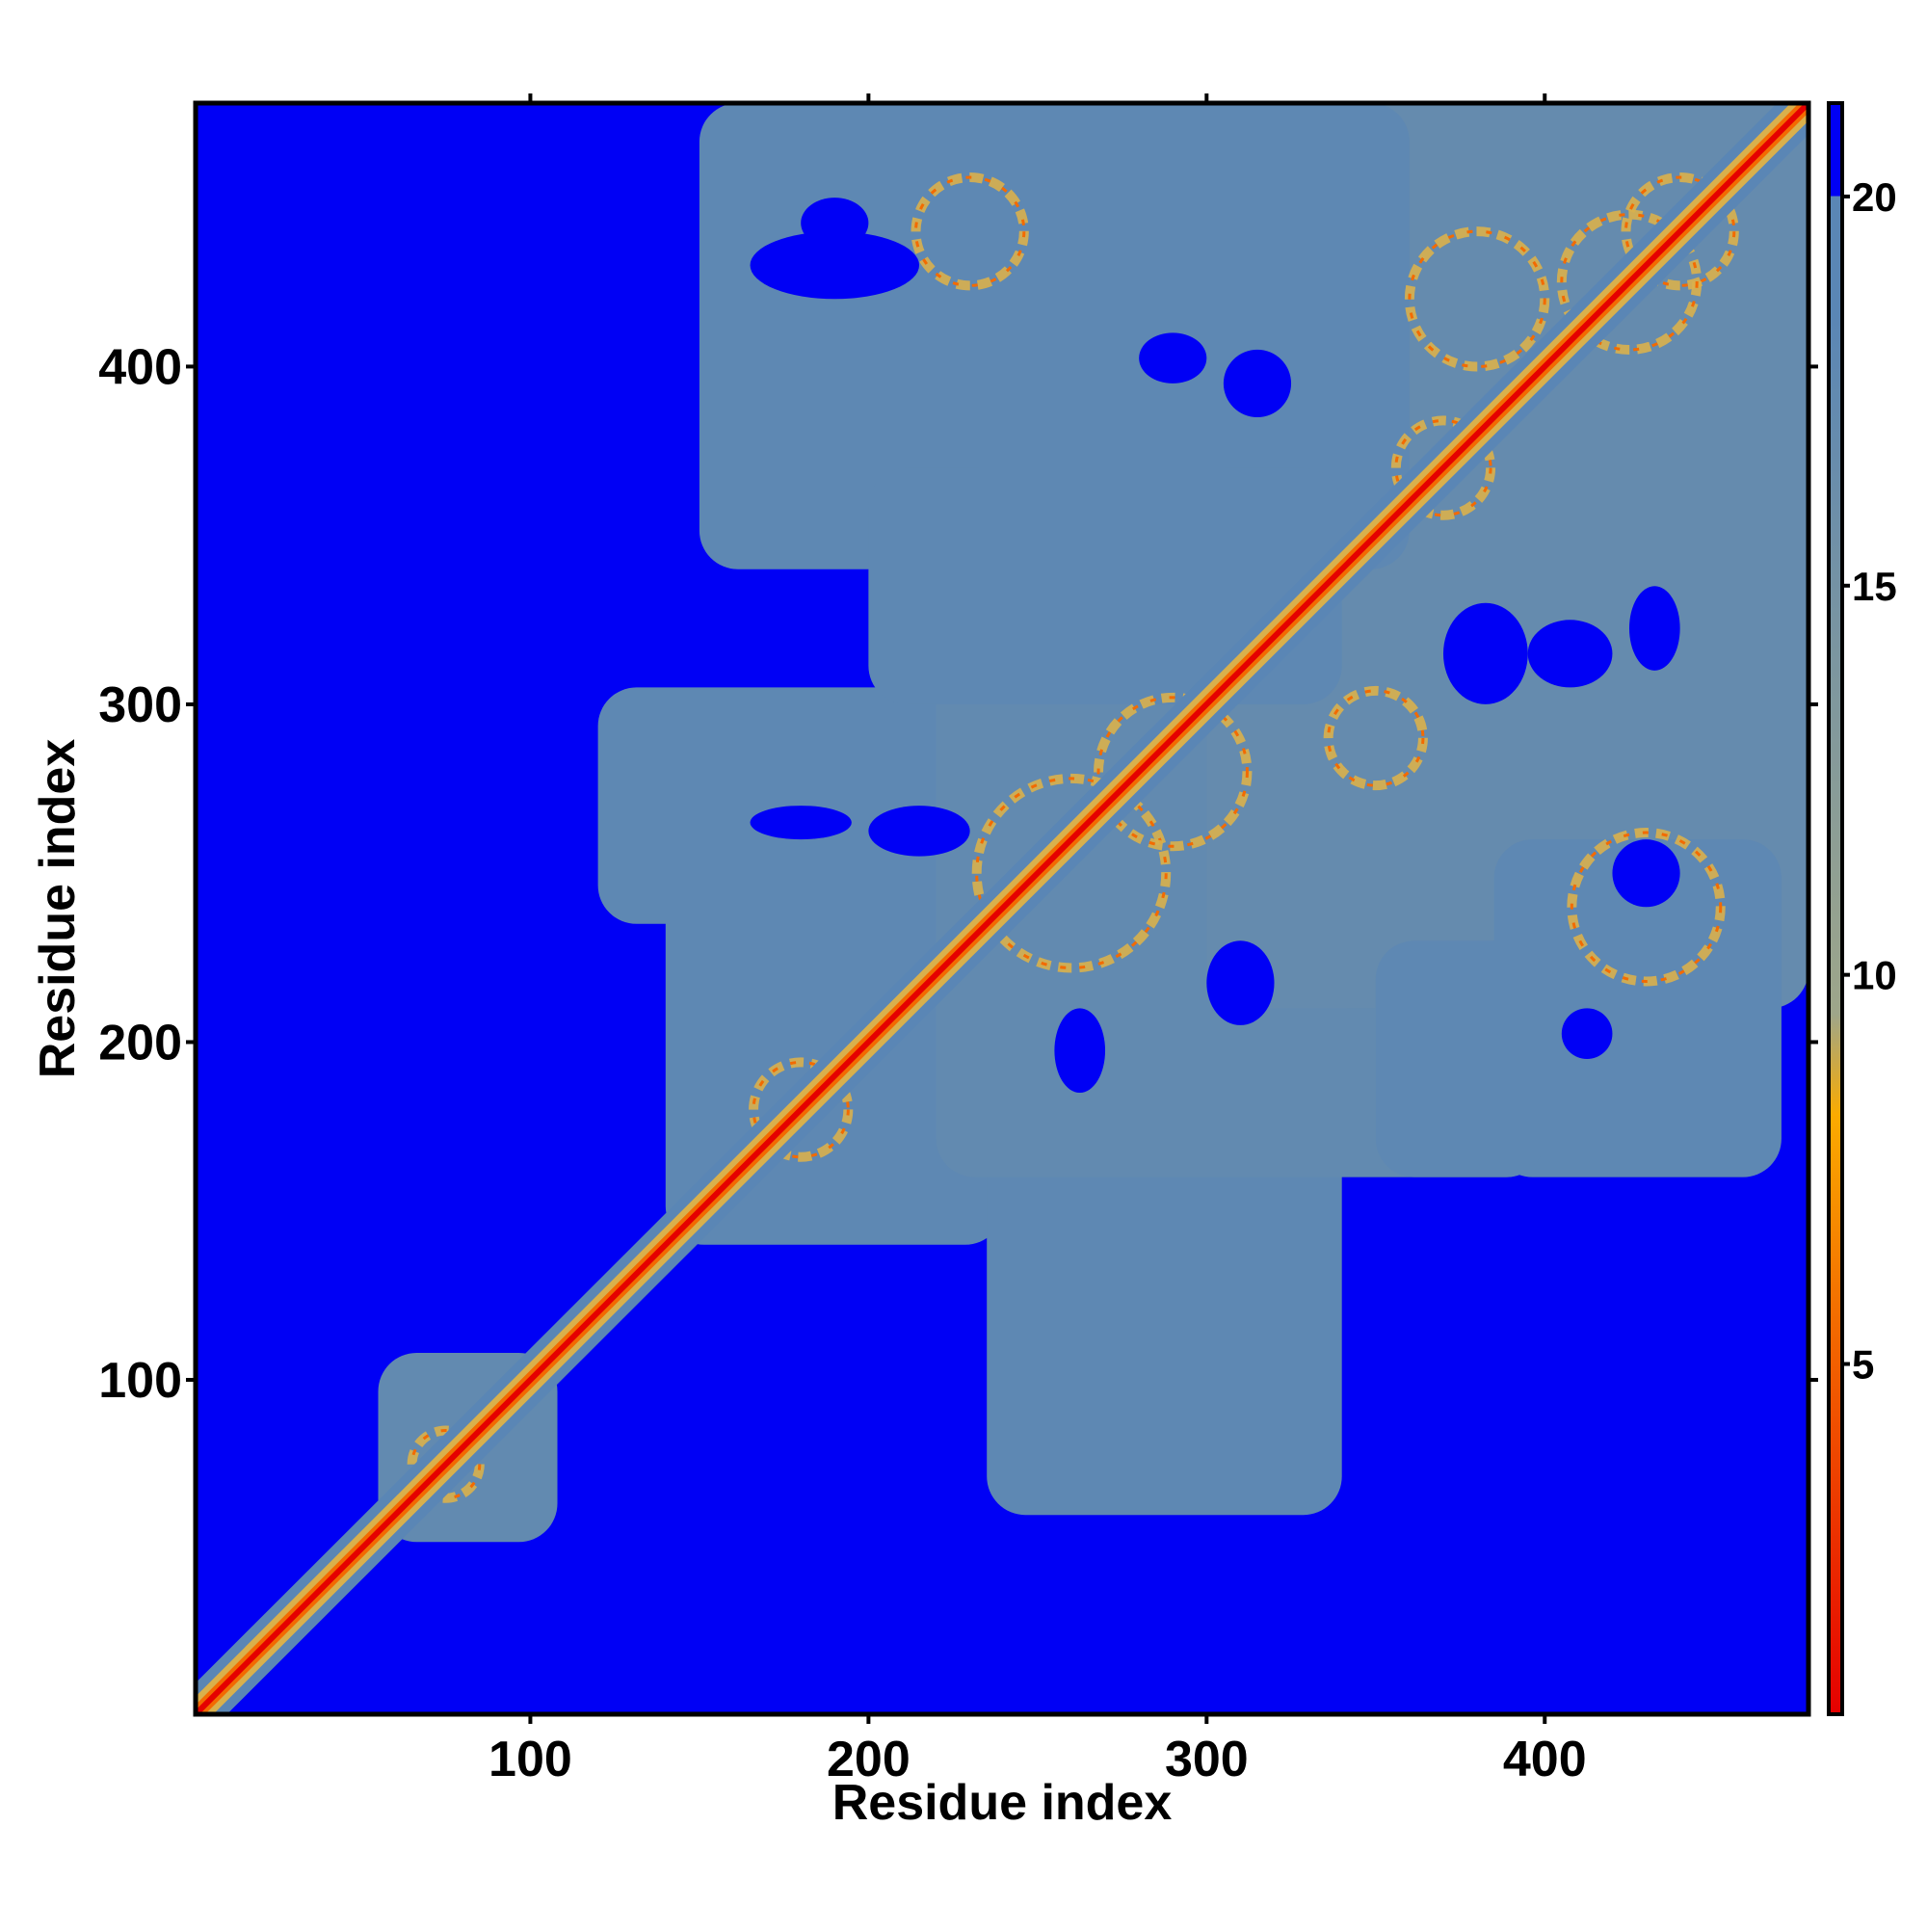 This screenshot has width=1927, height=1932. I want to click on y-tick-label: 300, so click(140, 705).